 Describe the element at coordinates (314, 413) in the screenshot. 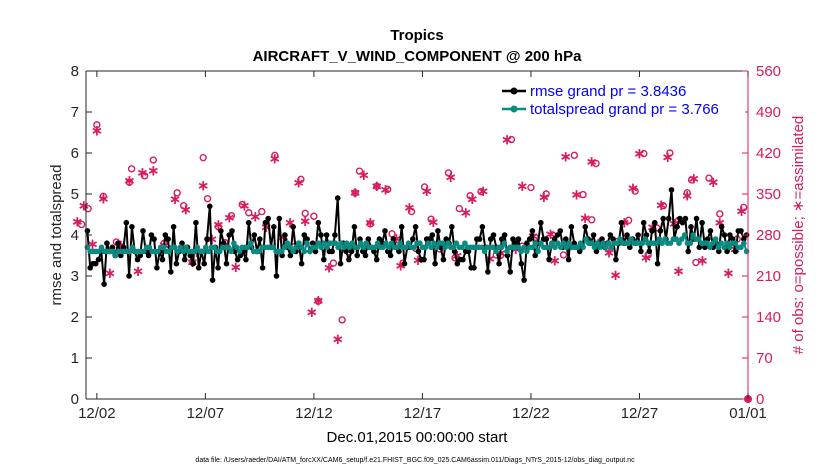

I see `x-tick-label: 12/12` at that location.